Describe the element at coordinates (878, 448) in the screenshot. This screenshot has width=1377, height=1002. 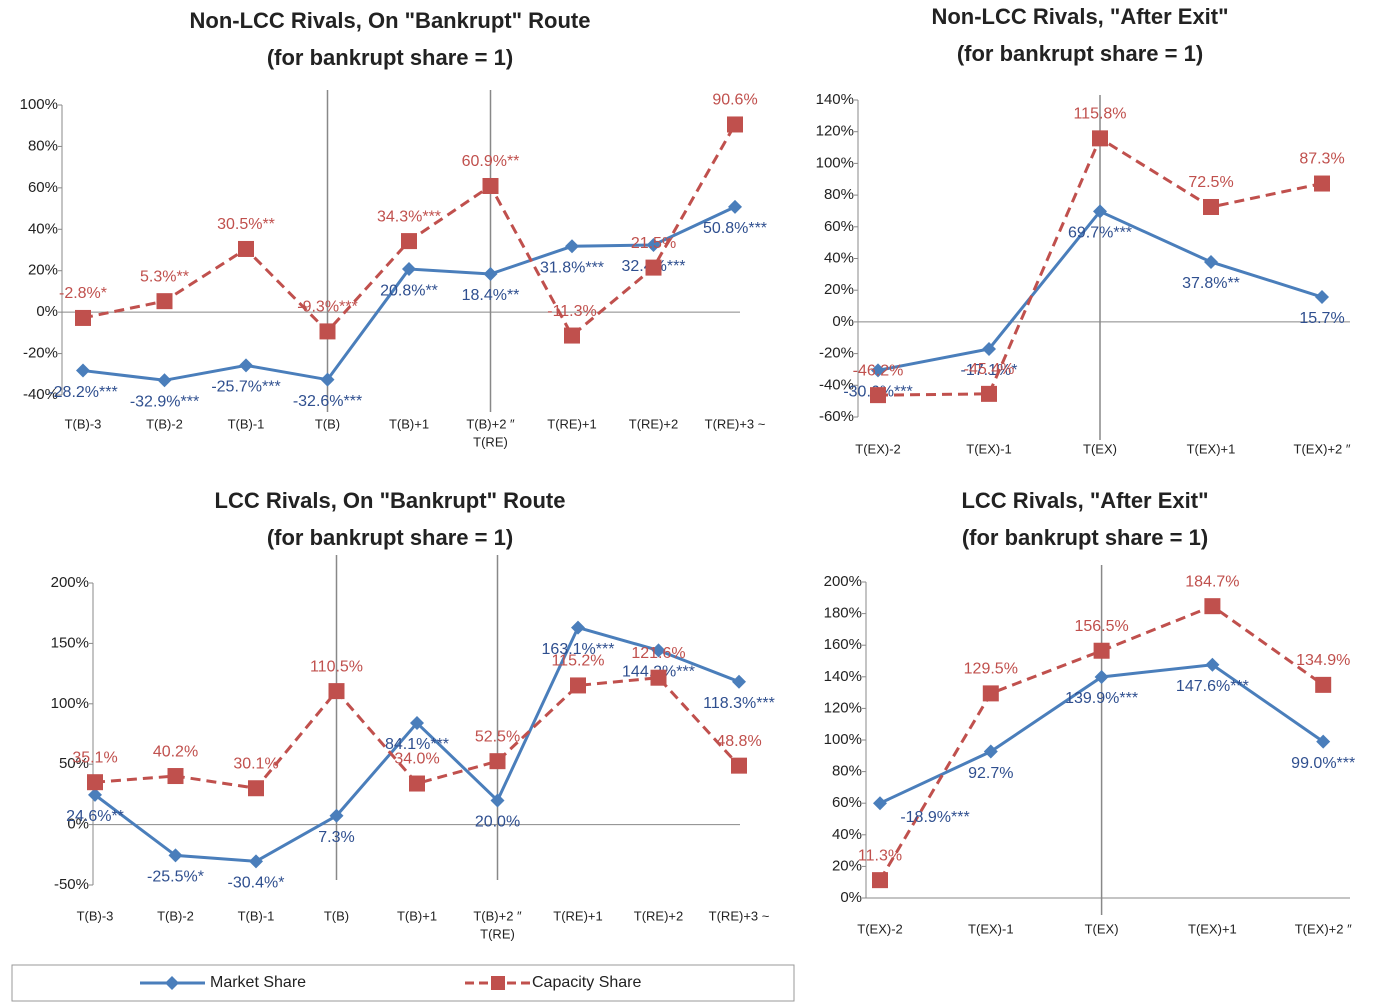
I see `x-tick-label: T(EX)-2` at that location.